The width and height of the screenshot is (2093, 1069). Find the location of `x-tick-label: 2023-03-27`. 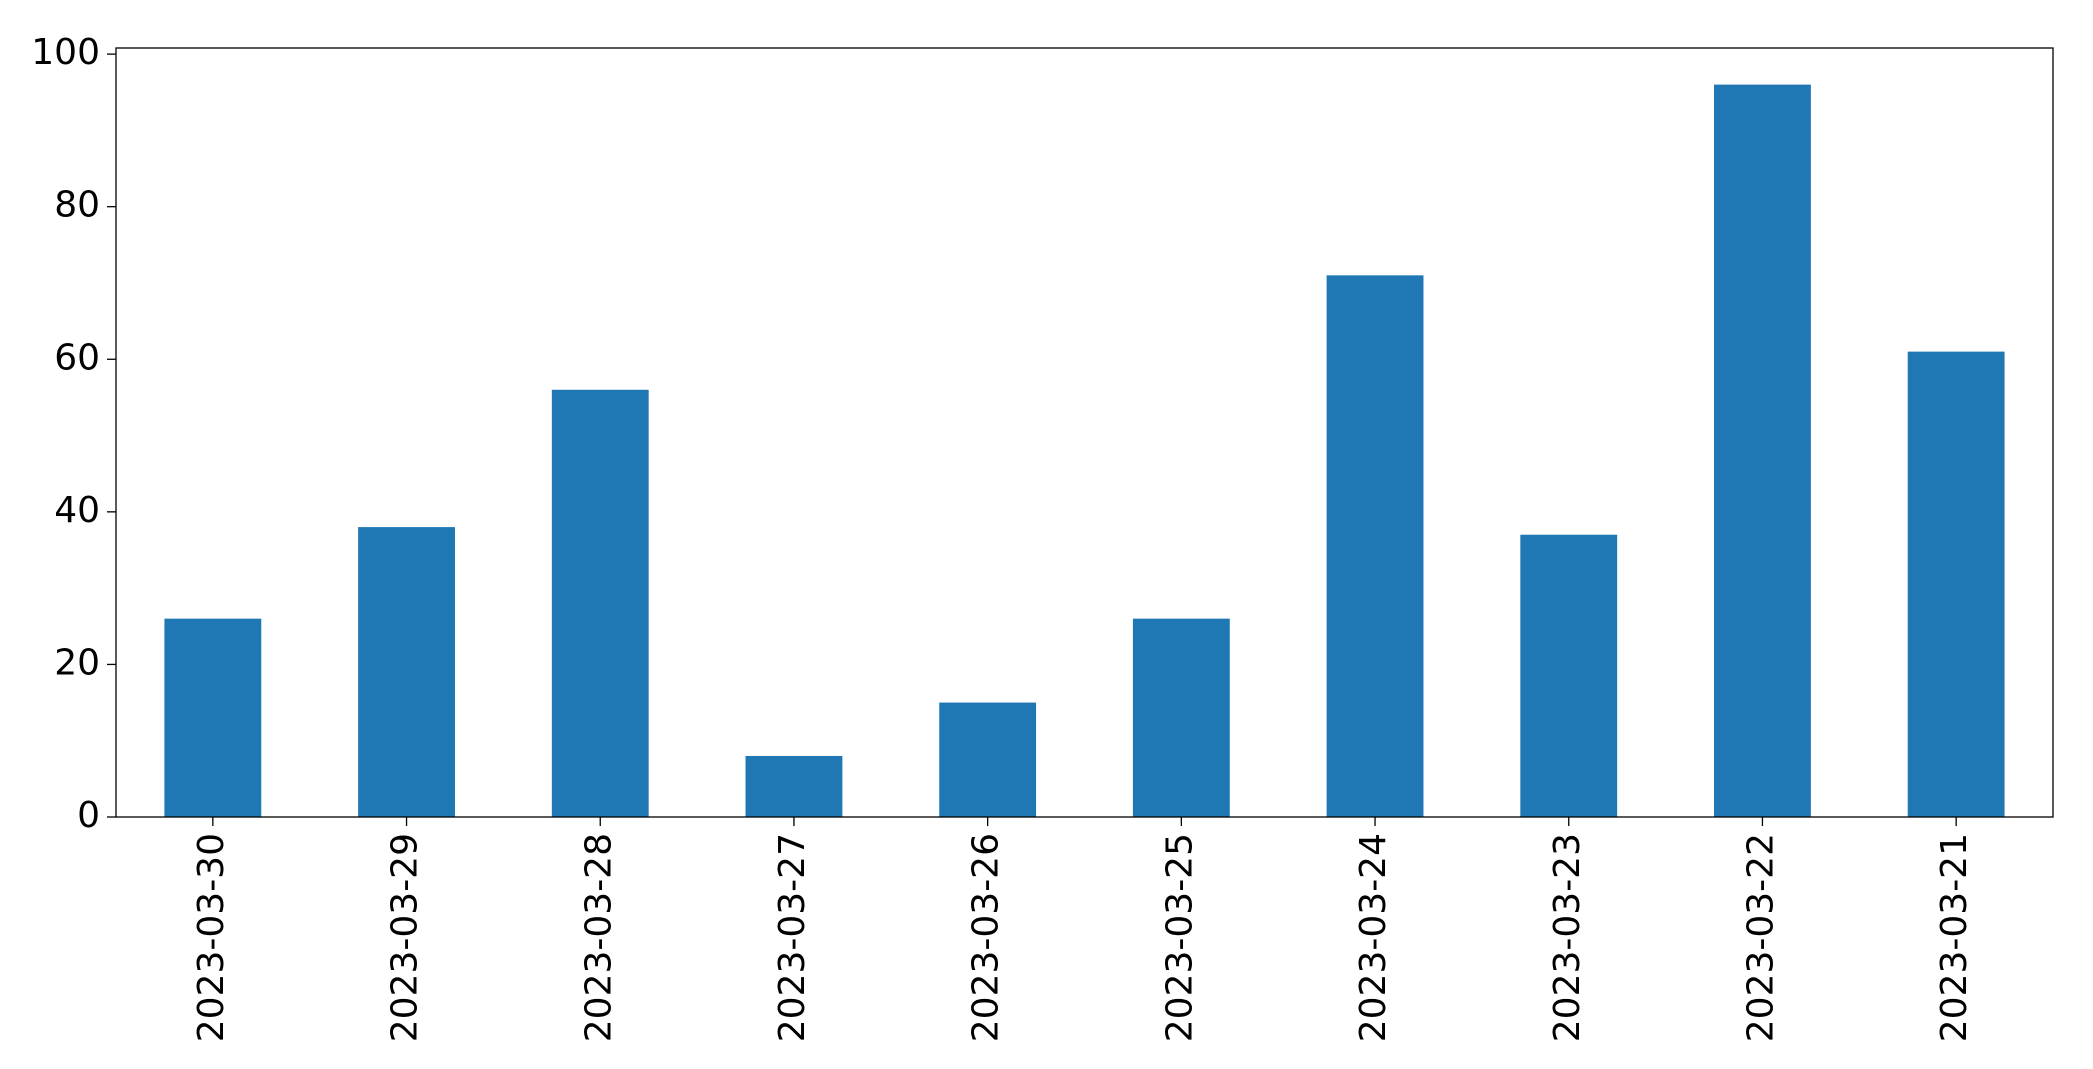

x-tick-label: 2023-03-27 is located at coordinates (792, 937).